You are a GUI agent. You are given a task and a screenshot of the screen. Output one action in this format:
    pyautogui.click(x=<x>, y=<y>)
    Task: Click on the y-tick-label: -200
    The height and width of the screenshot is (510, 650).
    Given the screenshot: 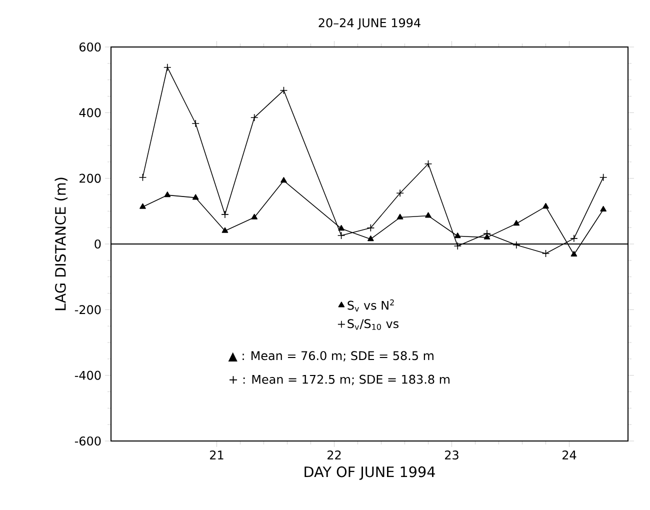 What is the action you would take?
    pyautogui.click(x=87, y=309)
    